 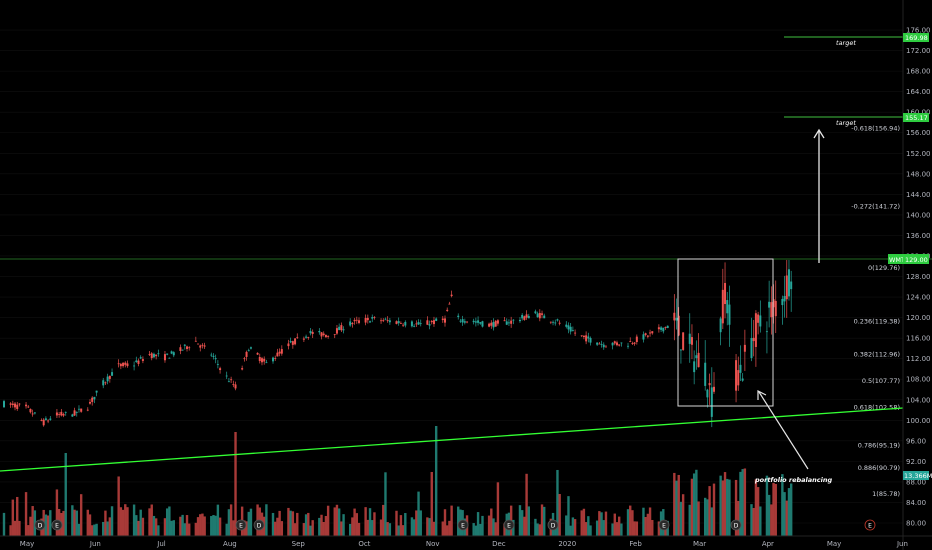 I want to click on time-tick-label: Feb, so click(x=635, y=544).